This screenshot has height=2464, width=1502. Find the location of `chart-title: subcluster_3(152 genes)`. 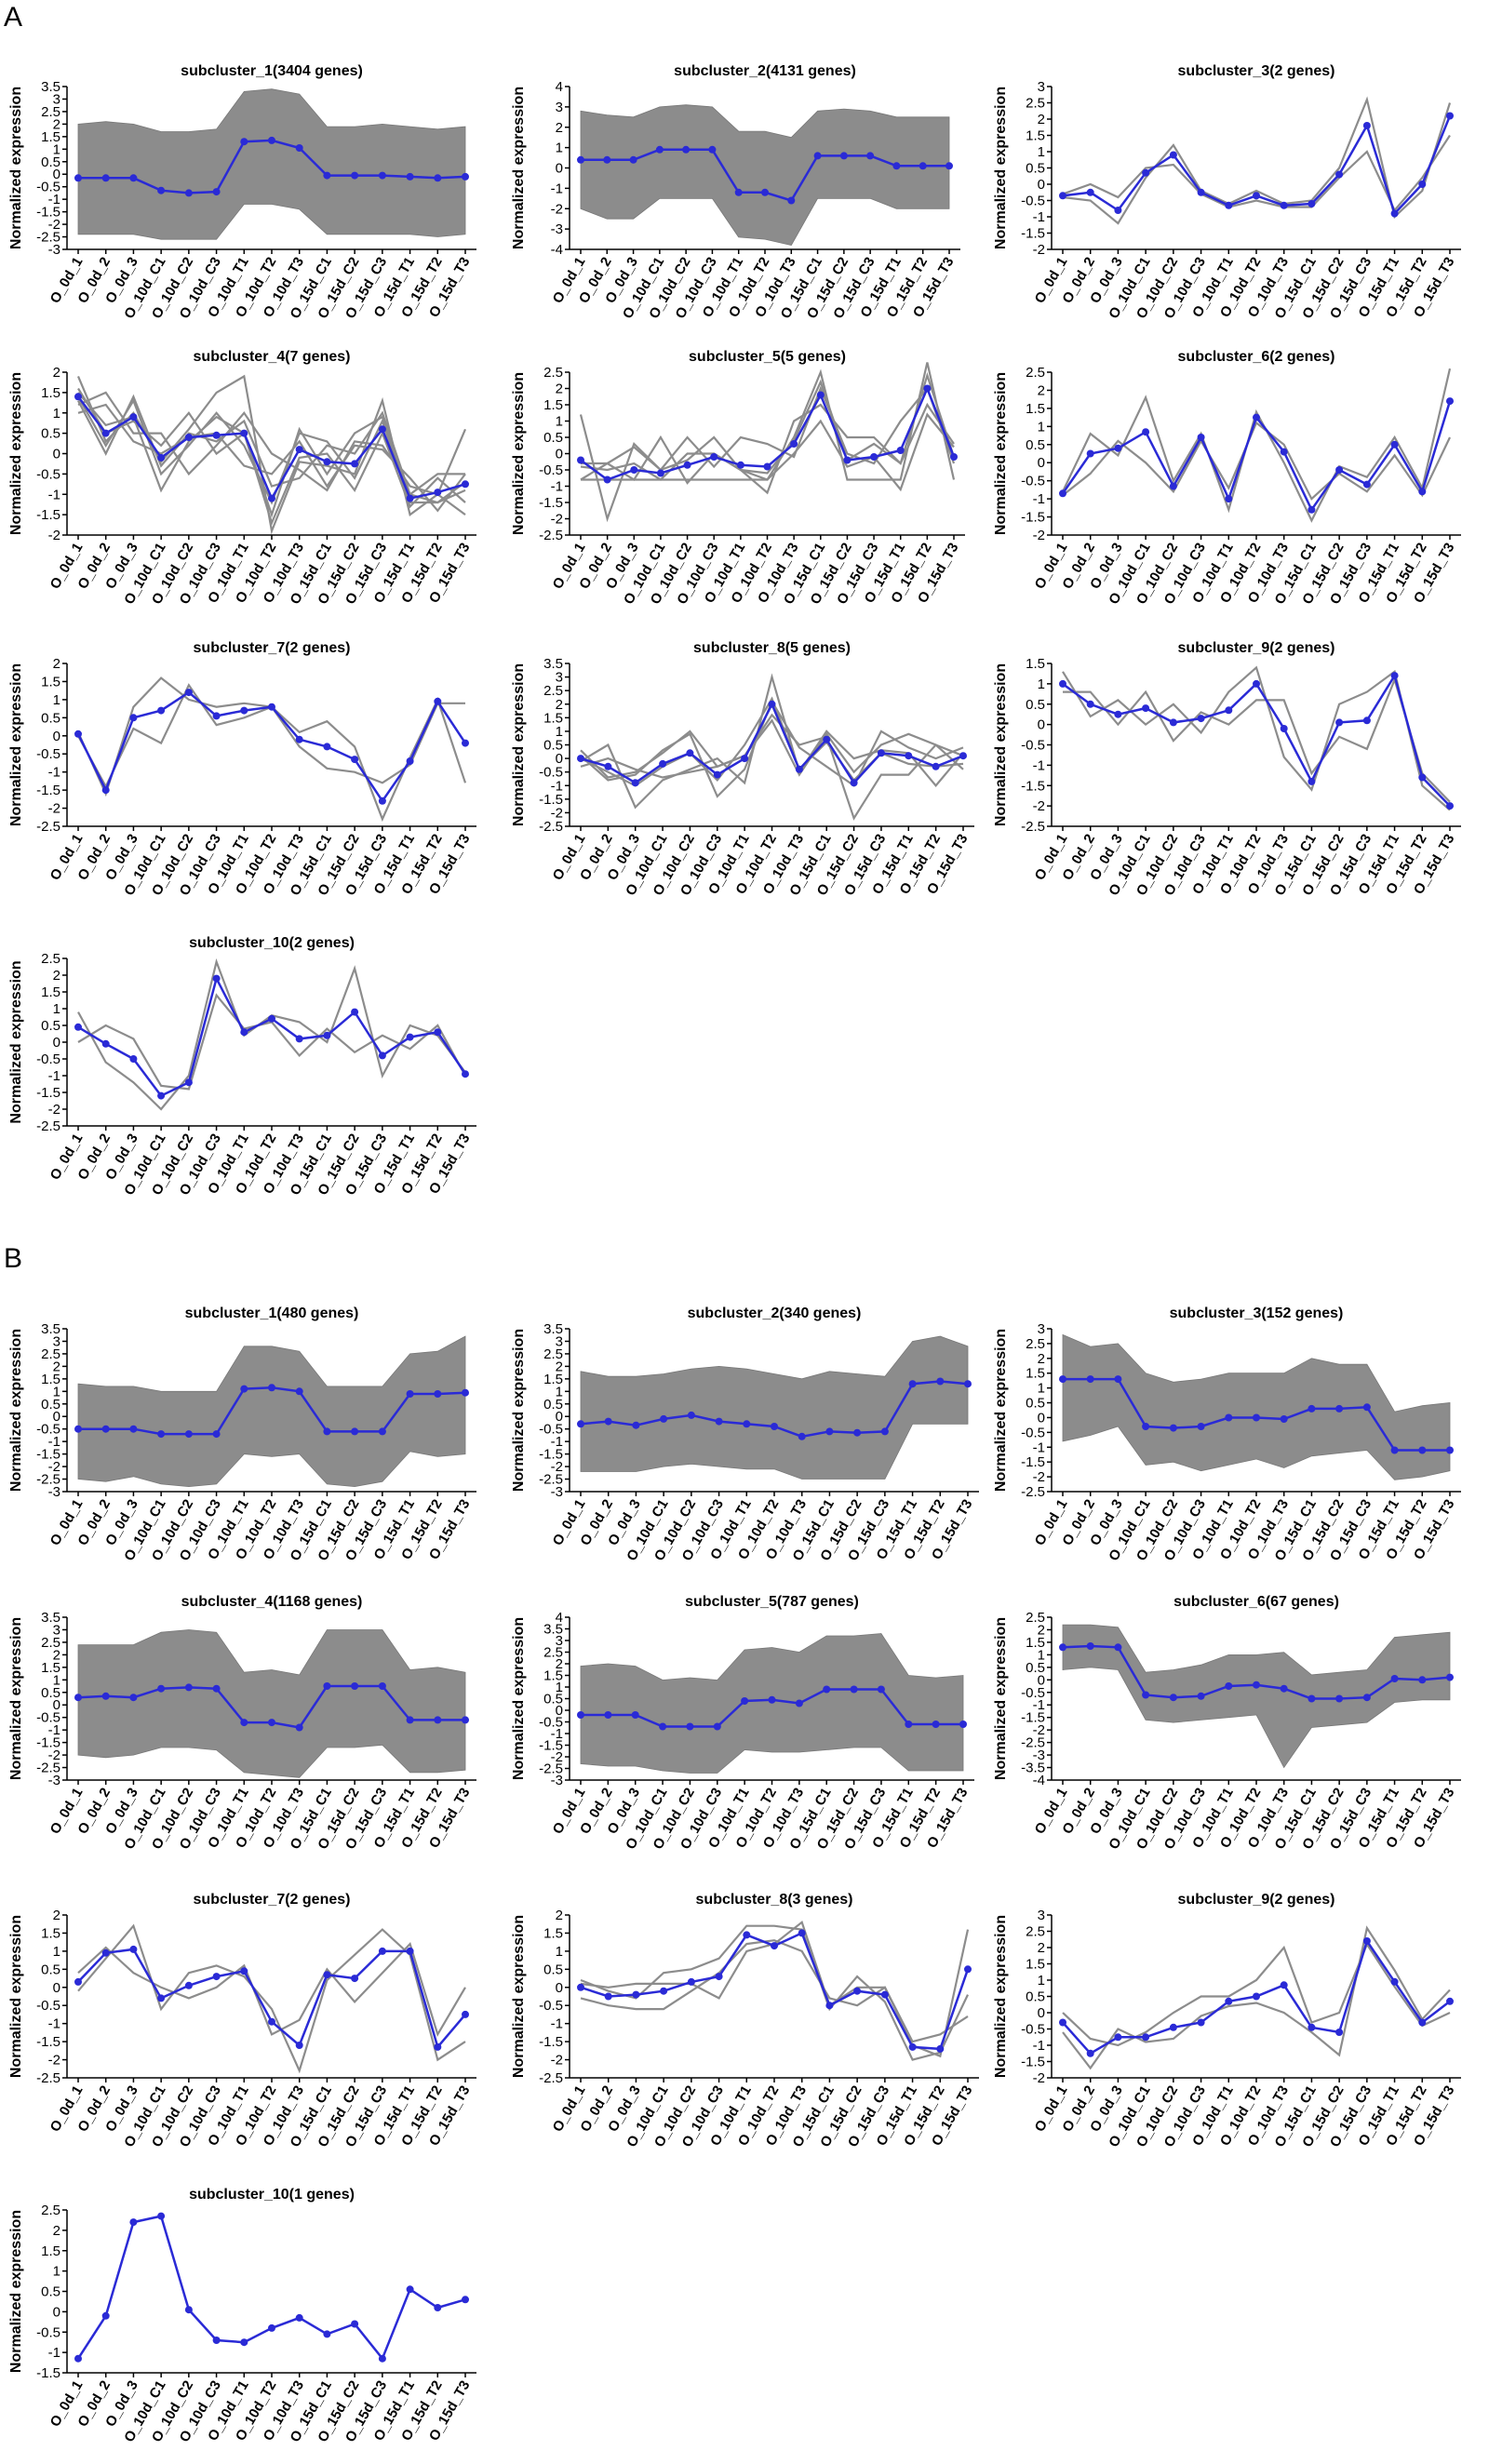

chart-title: subcluster_3(152 genes) is located at coordinates (1257, 1313).